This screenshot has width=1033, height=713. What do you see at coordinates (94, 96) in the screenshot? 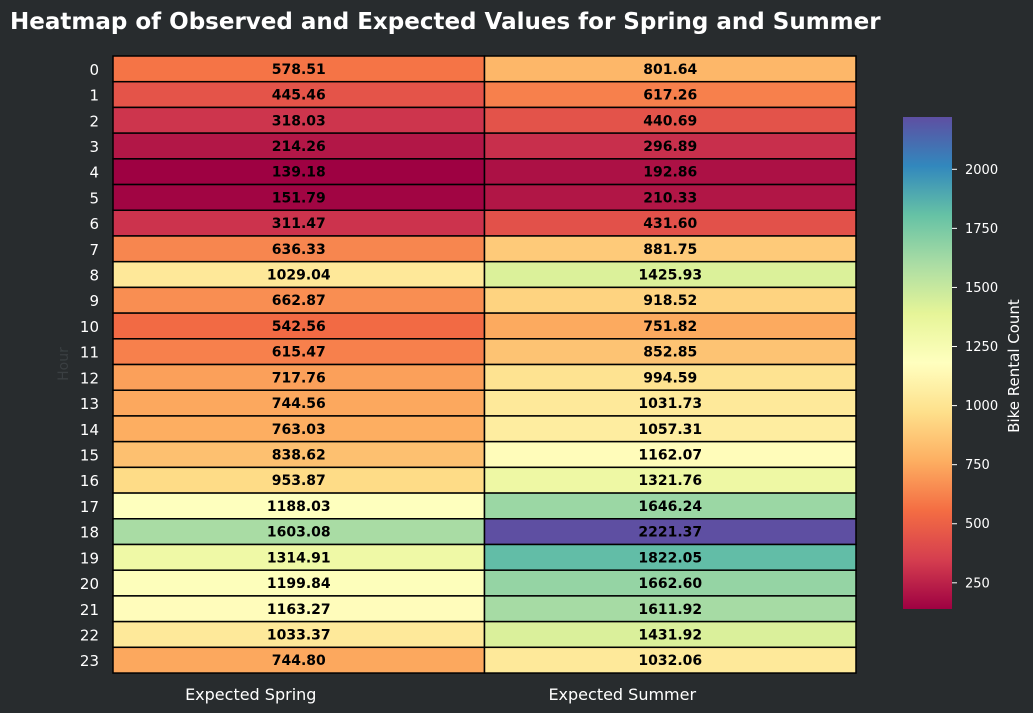
I see `row-tick-label: 1` at bounding box center [94, 96].